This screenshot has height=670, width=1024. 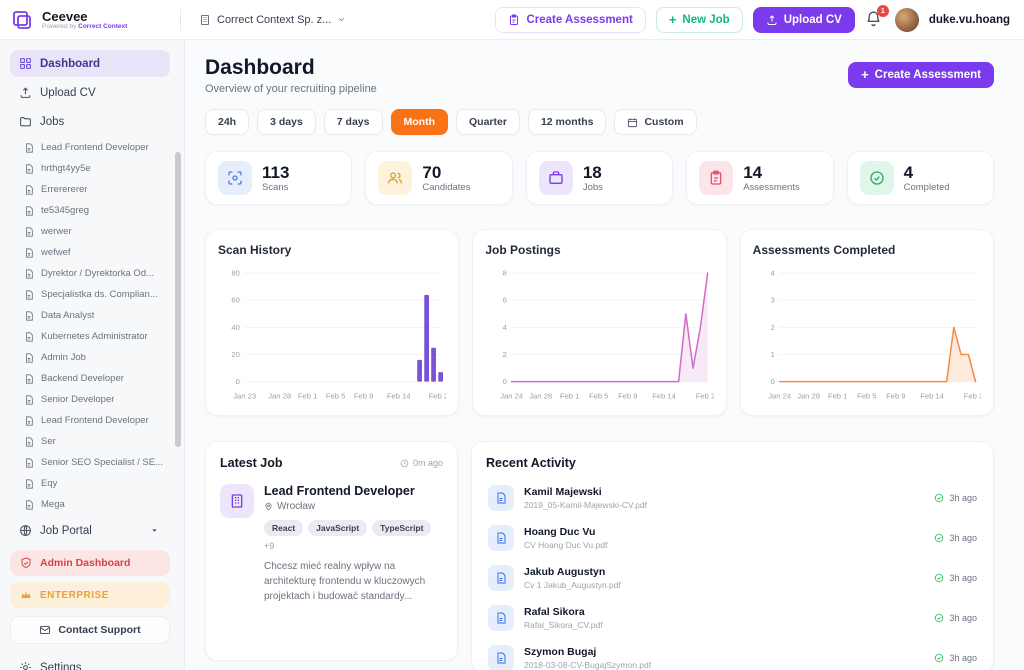 I want to click on sidebar-item-admin-dashboard: Admin Dashboard, so click(x=90, y=563).